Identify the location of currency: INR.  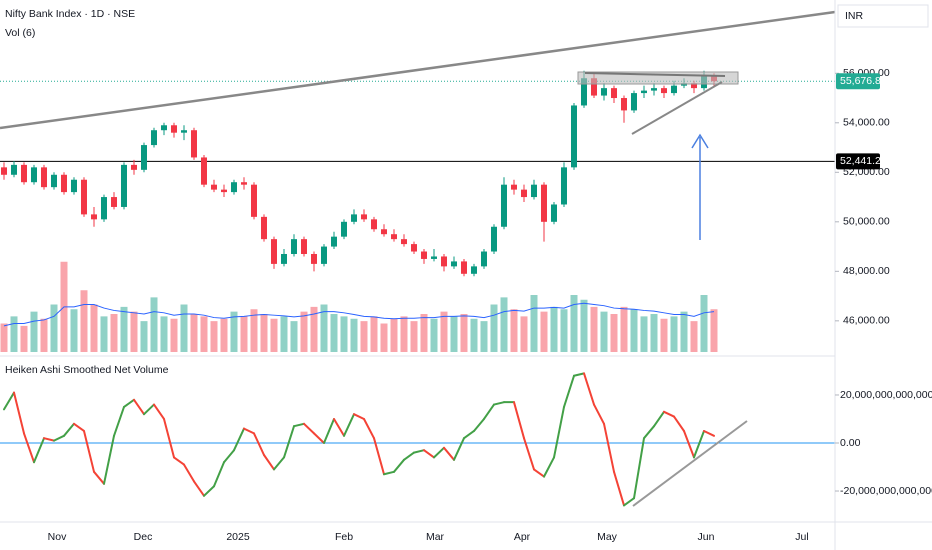
(854, 16).